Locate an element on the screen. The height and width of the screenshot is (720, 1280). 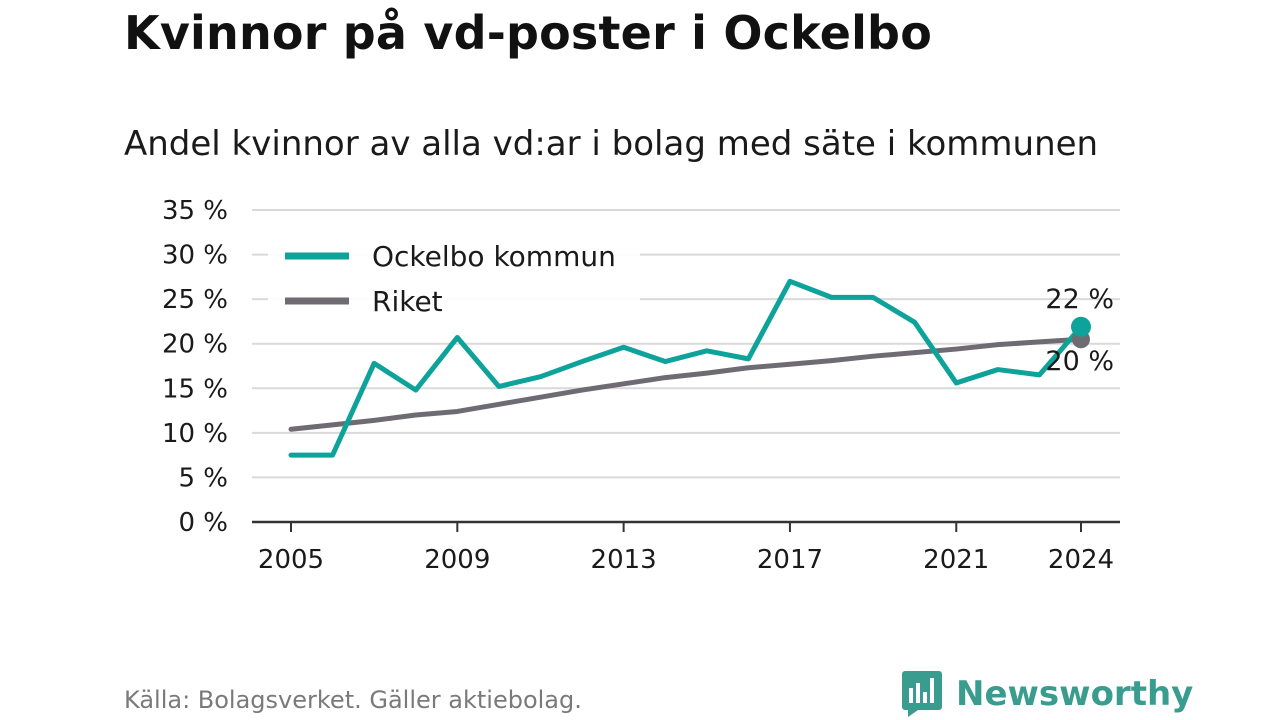
y-tick-label: 5 % is located at coordinates (203, 478).